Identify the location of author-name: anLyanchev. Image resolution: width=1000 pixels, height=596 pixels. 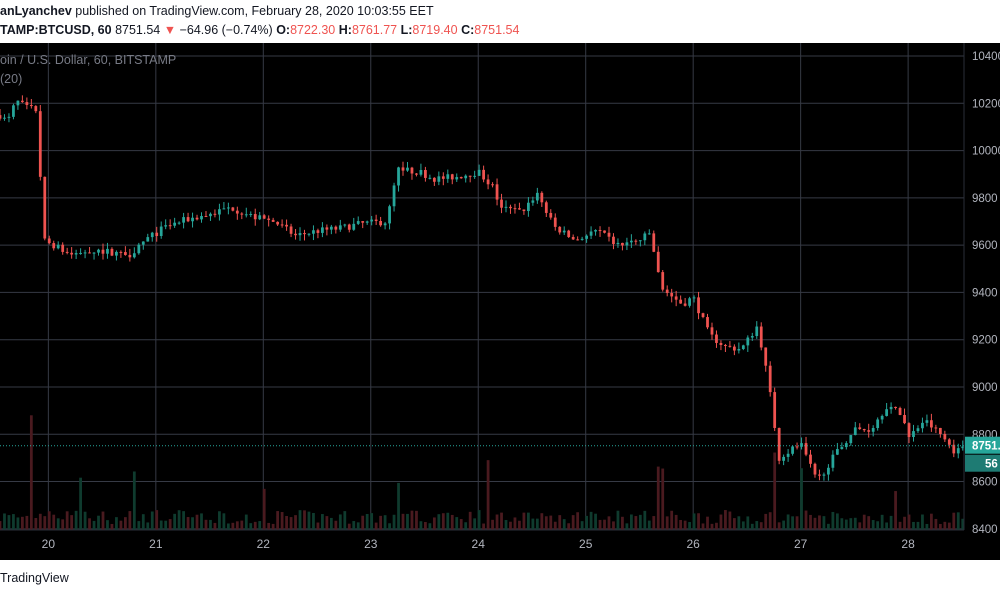
(36, 11).